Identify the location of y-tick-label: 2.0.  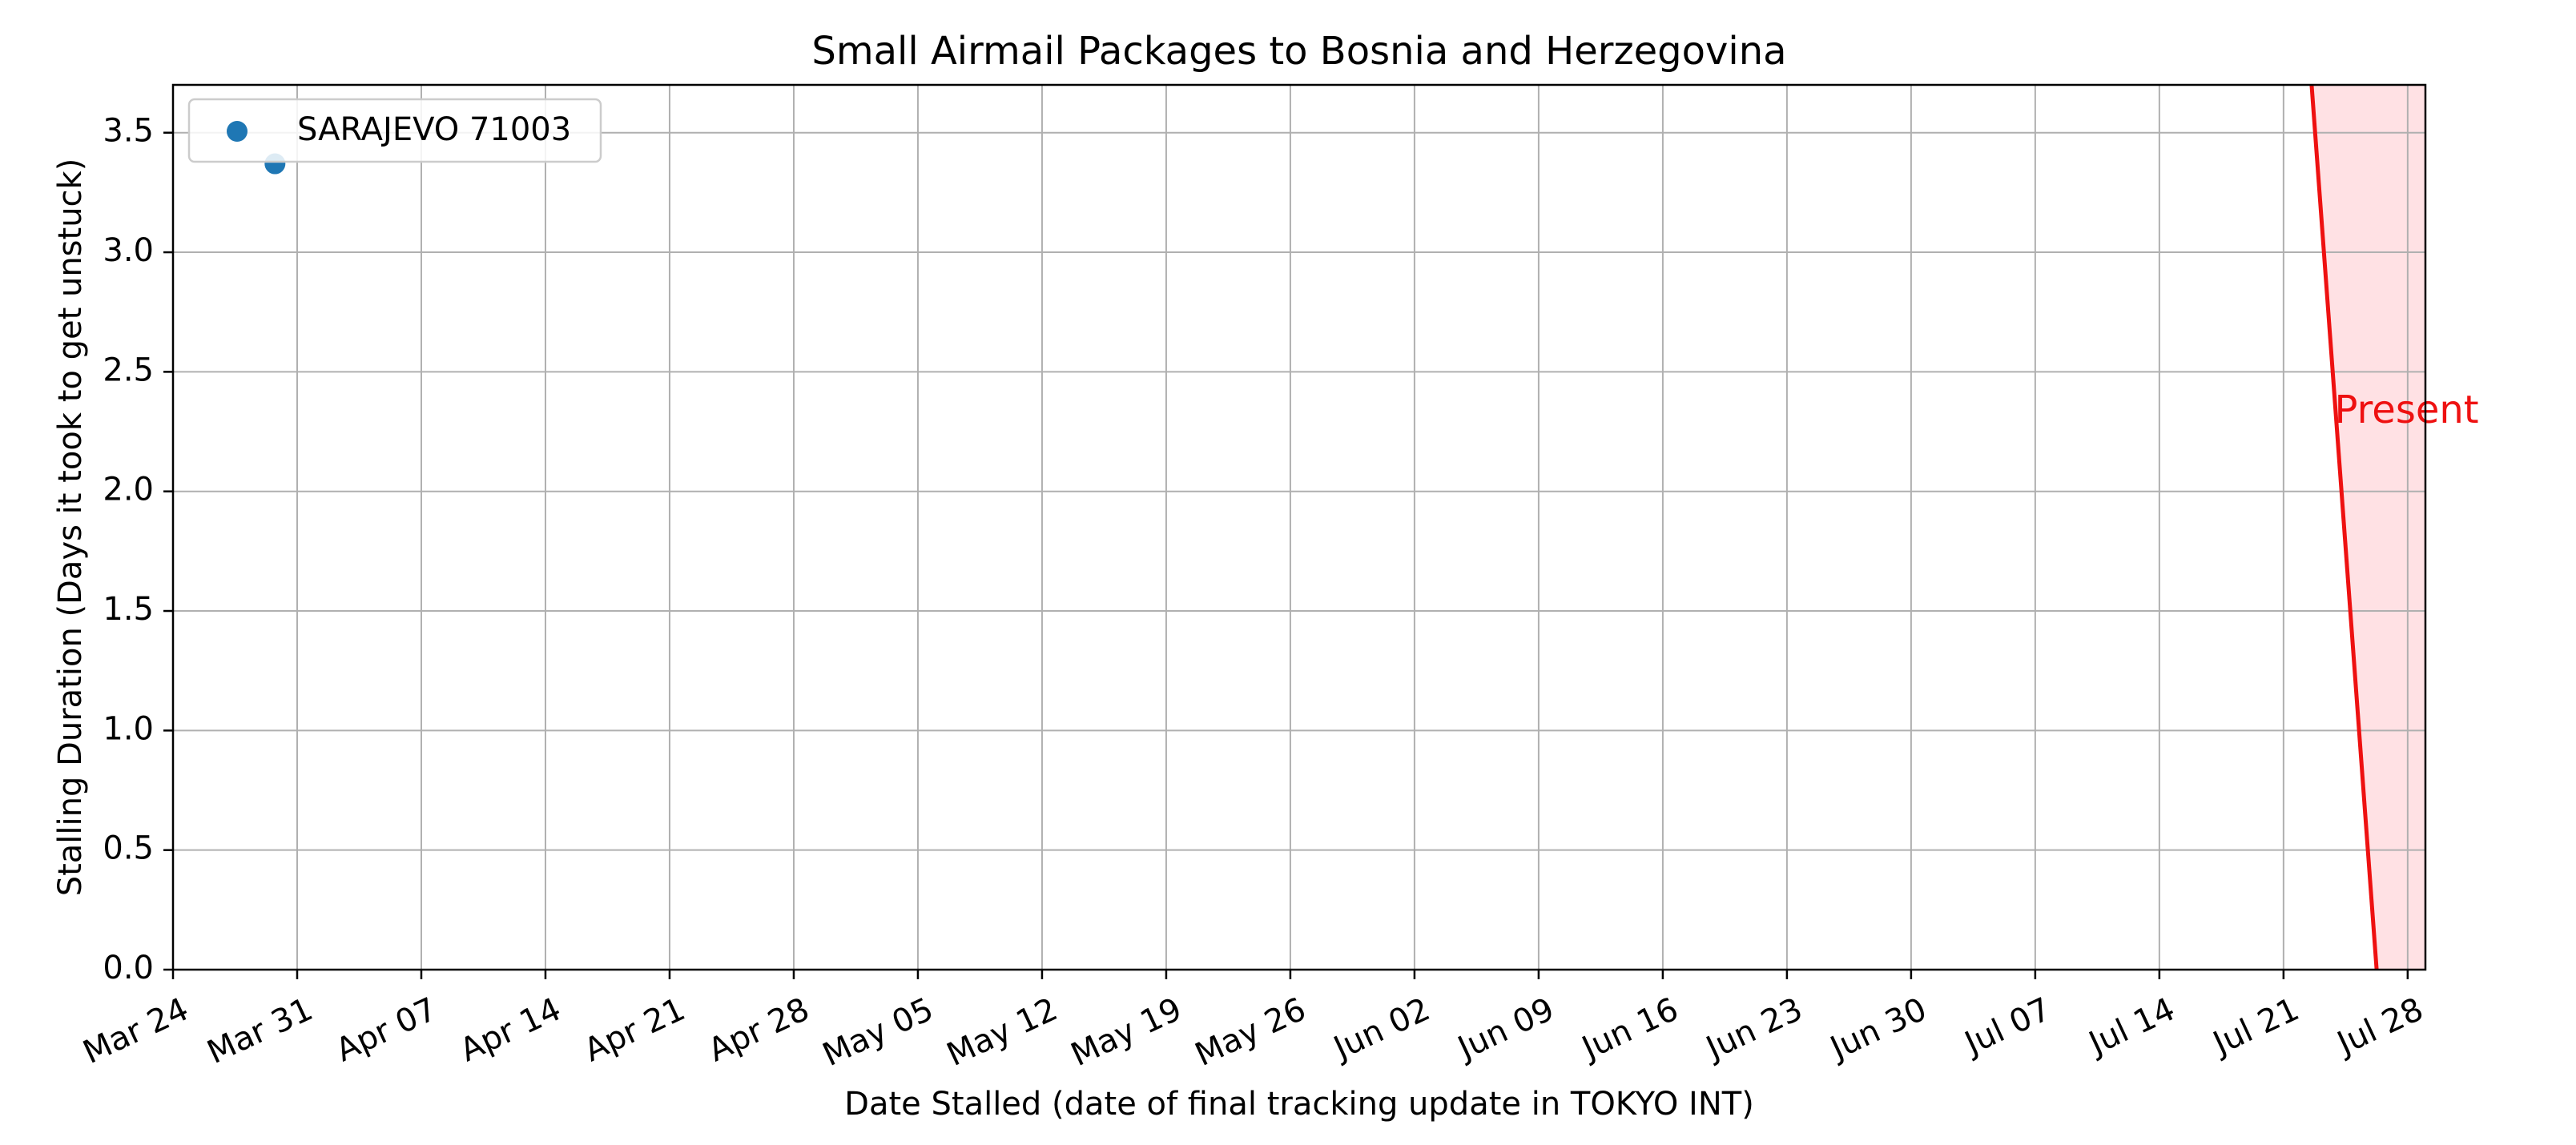
(128, 490).